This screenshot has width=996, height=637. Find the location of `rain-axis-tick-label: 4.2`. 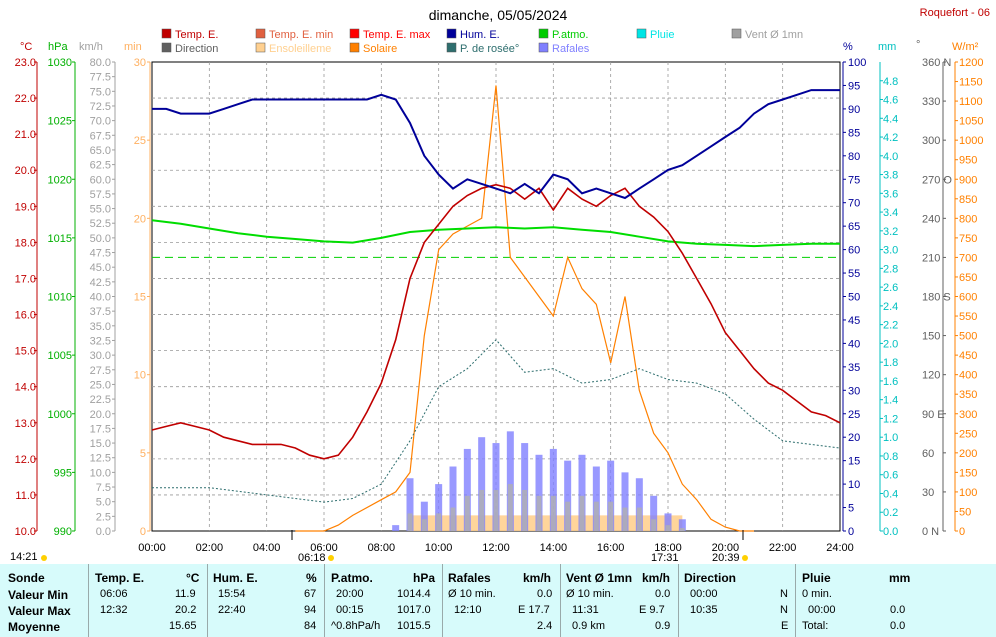

rain-axis-tick-label: 4.2 is located at coordinates (890, 138).